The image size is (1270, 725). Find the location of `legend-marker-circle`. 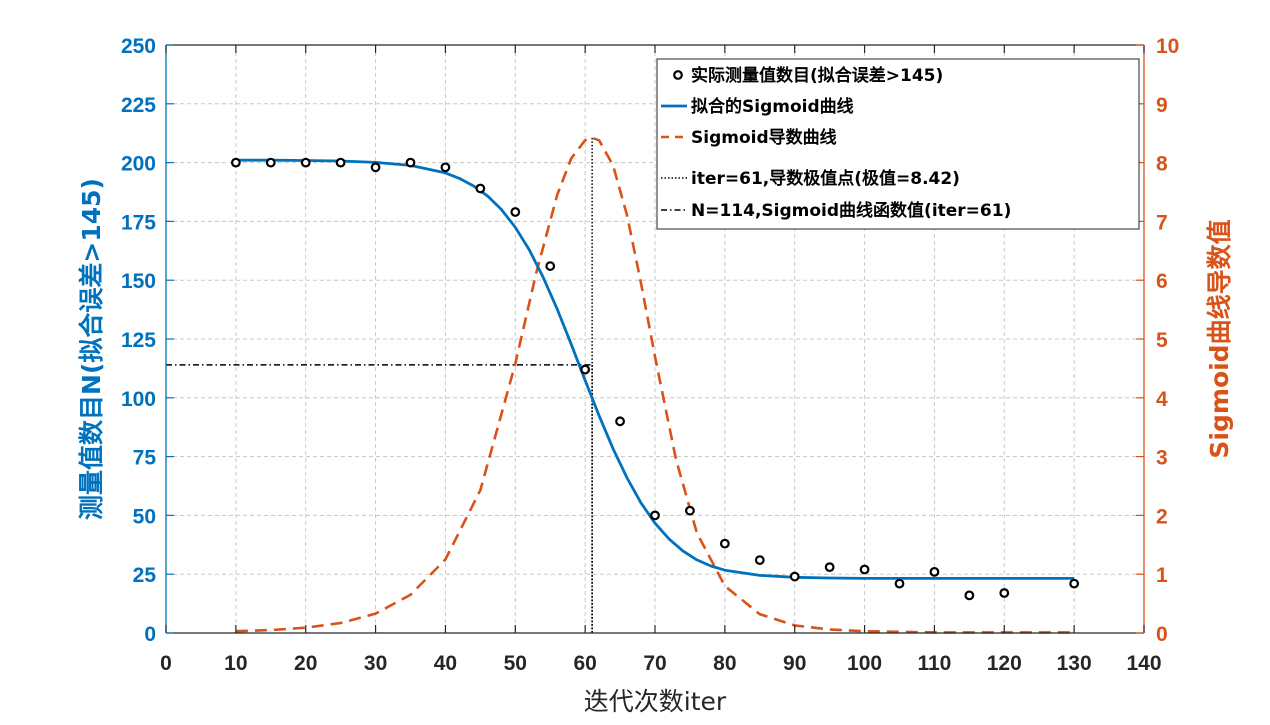

legend-marker-circle is located at coordinates (678, 75).